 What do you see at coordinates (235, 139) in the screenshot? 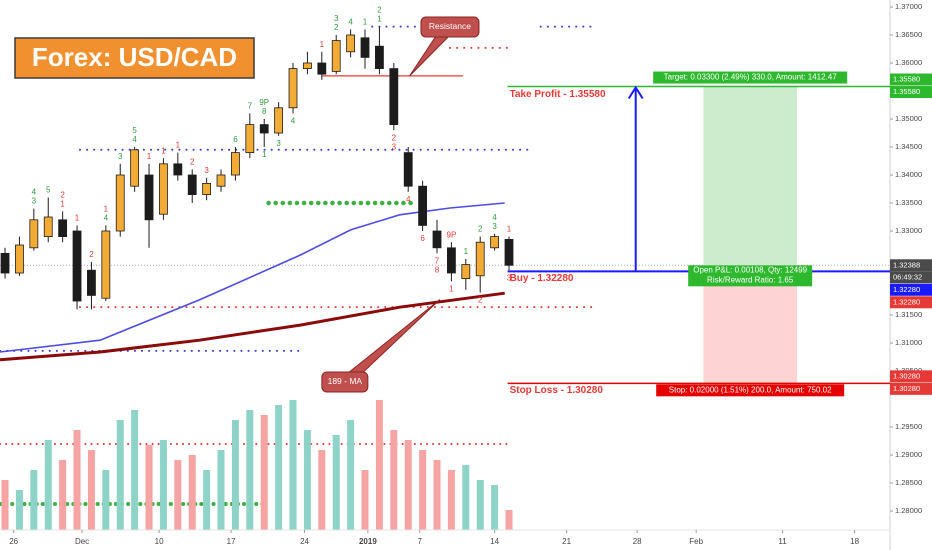
I see `candle-label: 6` at bounding box center [235, 139].